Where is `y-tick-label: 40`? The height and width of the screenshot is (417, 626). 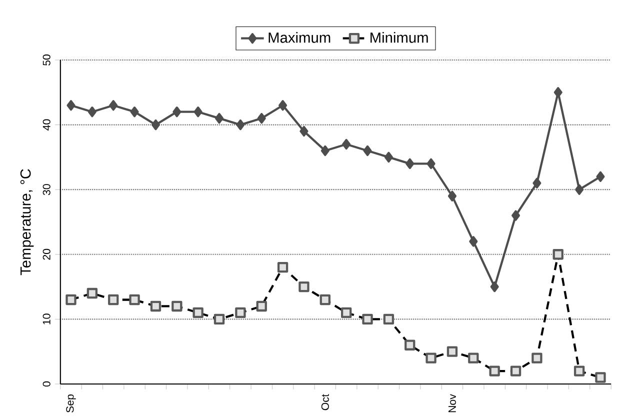
y-tick-label: 40 is located at coordinates (46, 124).